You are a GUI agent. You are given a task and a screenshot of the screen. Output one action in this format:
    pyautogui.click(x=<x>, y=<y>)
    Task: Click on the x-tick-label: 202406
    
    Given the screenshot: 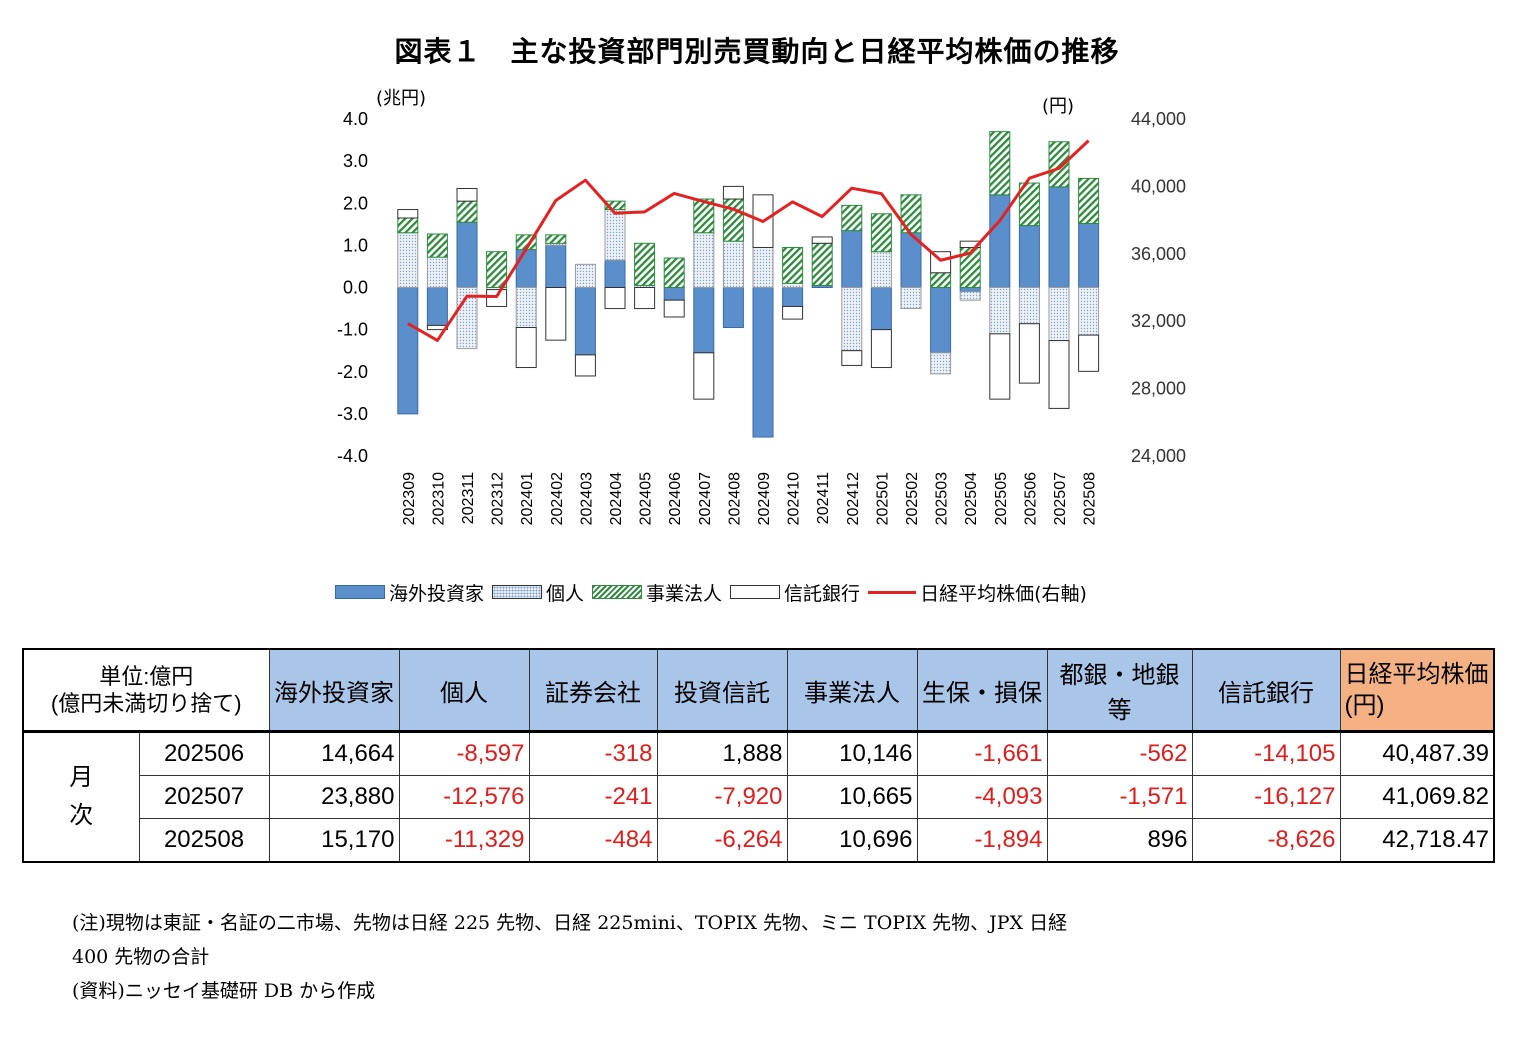 What is the action you would take?
    pyautogui.click(x=675, y=498)
    